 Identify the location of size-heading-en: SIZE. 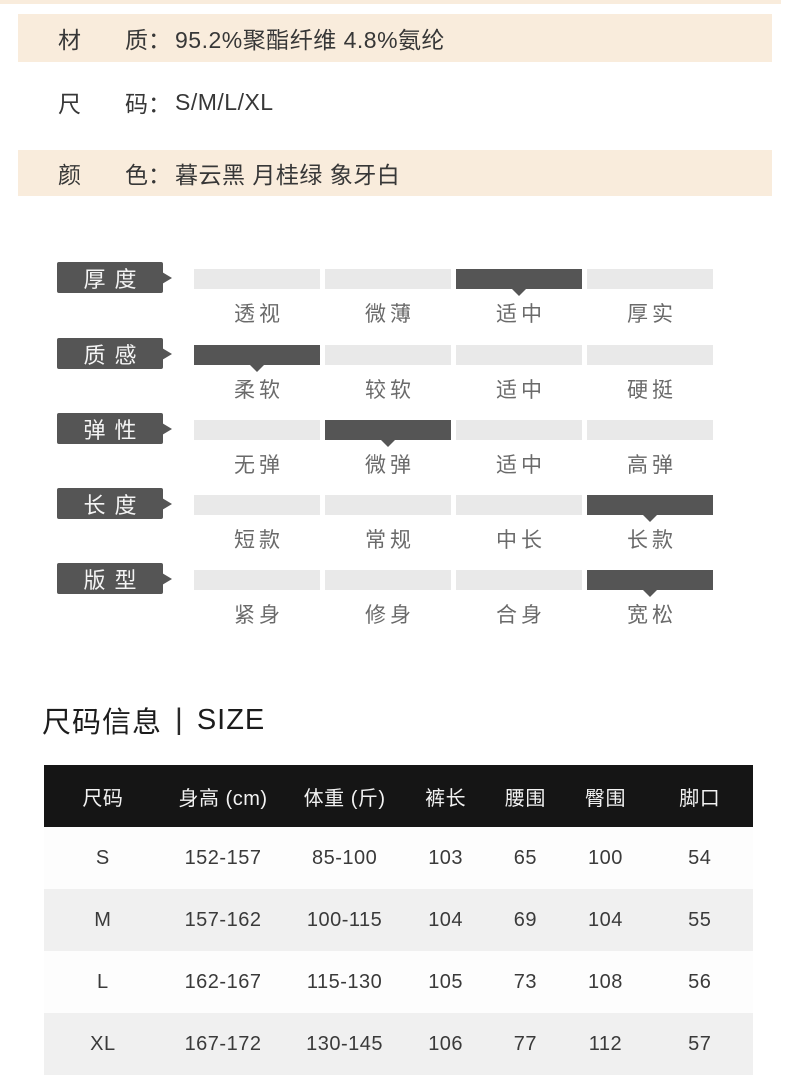
(231, 719).